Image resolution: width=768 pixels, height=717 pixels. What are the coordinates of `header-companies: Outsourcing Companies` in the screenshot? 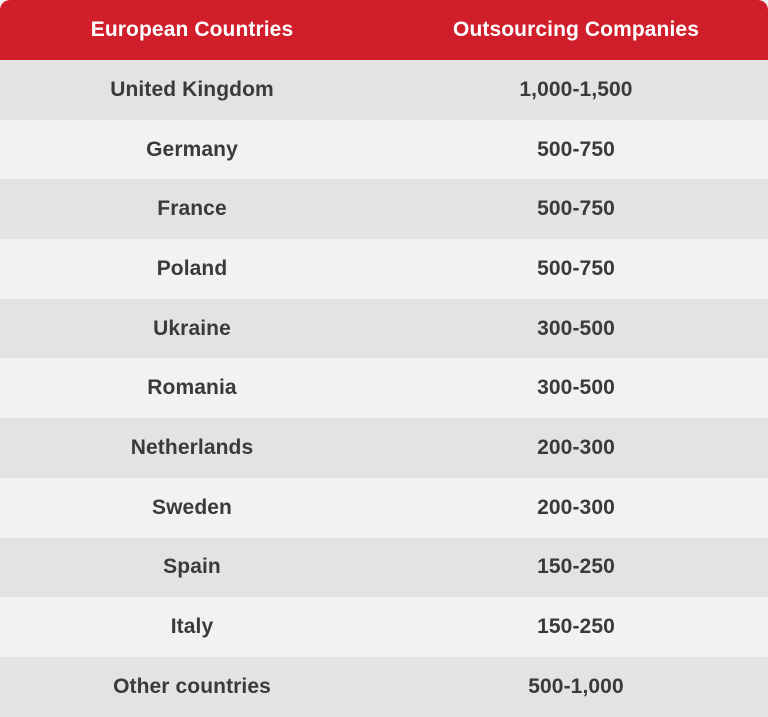 It's located at (576, 29).